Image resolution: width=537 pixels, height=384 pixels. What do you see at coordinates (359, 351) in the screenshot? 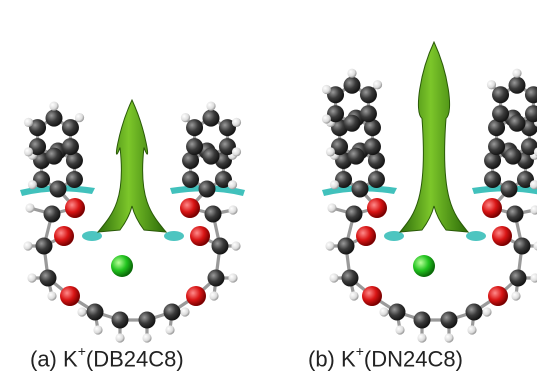
I see `caption-b-sup: +` at bounding box center [359, 351].